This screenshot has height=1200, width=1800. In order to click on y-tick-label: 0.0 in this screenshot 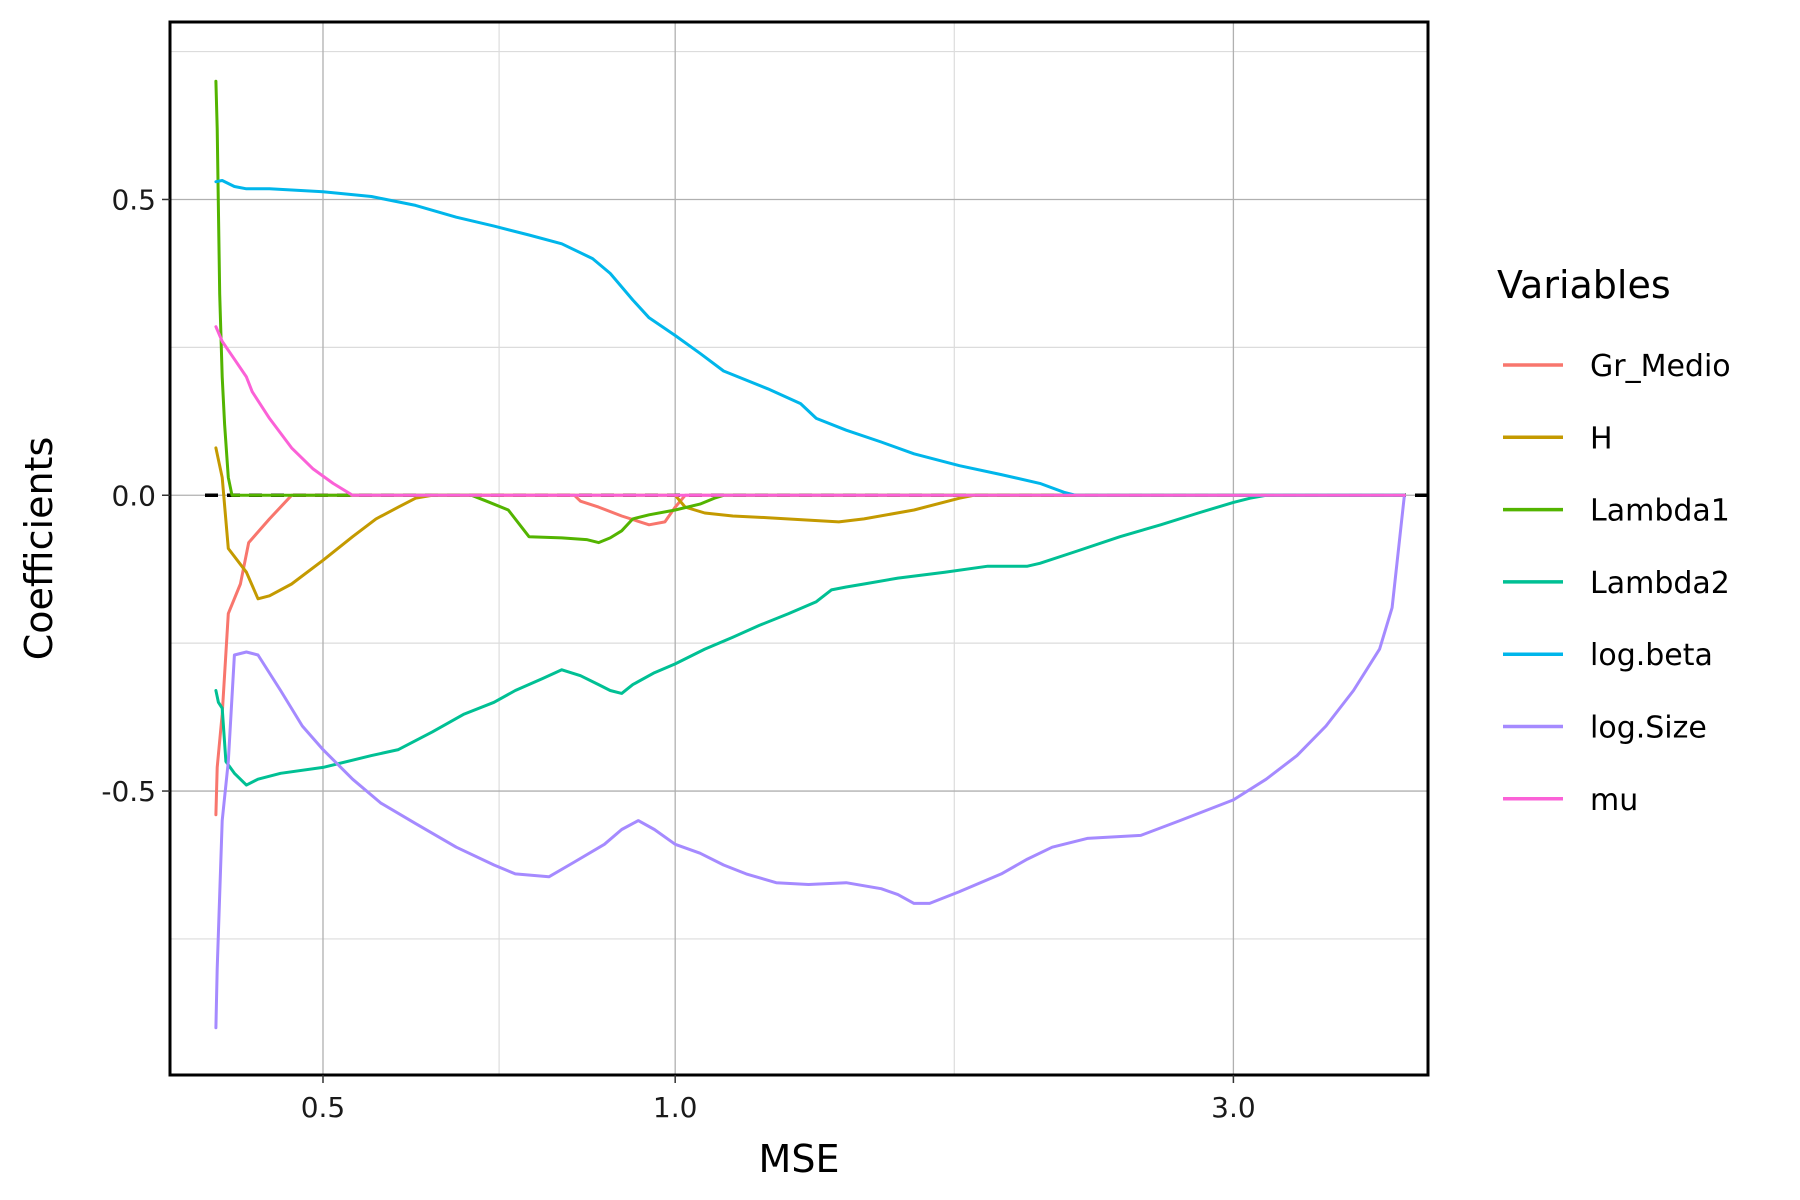, I will do `click(133, 495)`.